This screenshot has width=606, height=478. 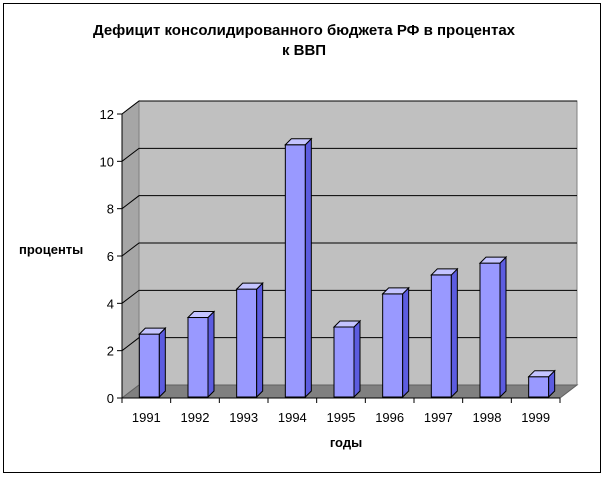 What do you see at coordinates (487, 417) in the screenshot?
I see `x-tick-label: 1998` at bounding box center [487, 417].